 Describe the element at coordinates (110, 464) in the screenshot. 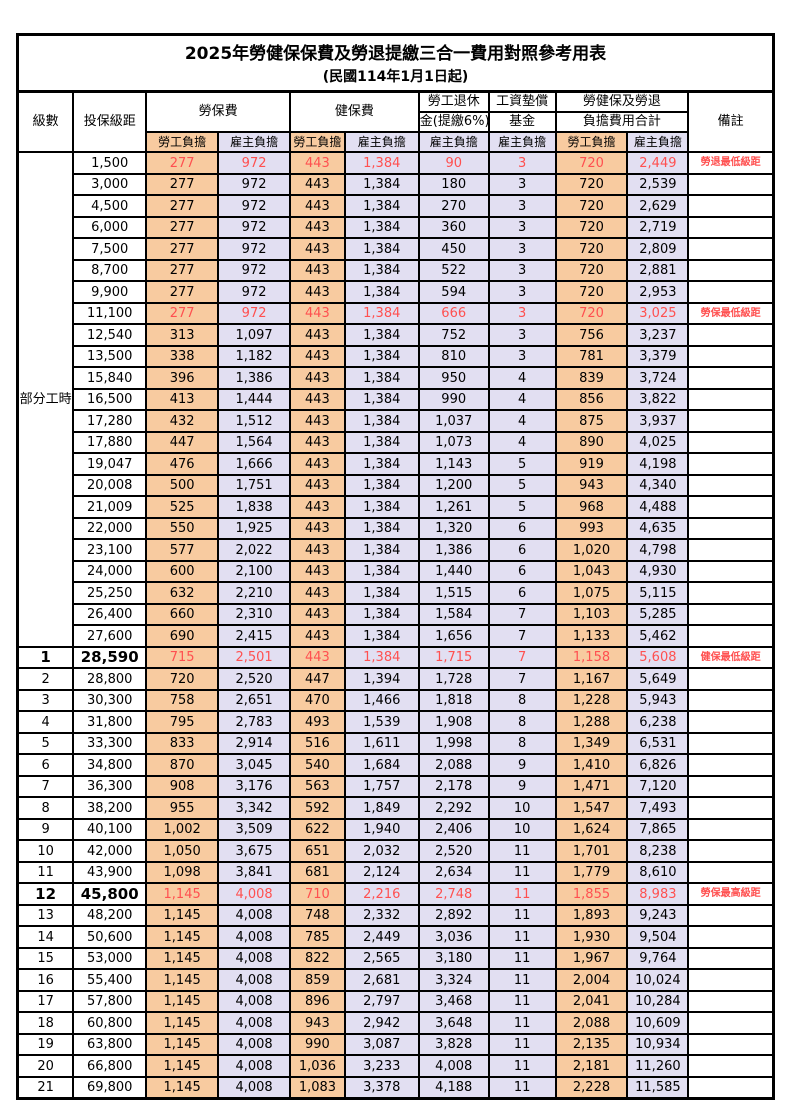

I see `bracket-cell: 19,047` at that location.